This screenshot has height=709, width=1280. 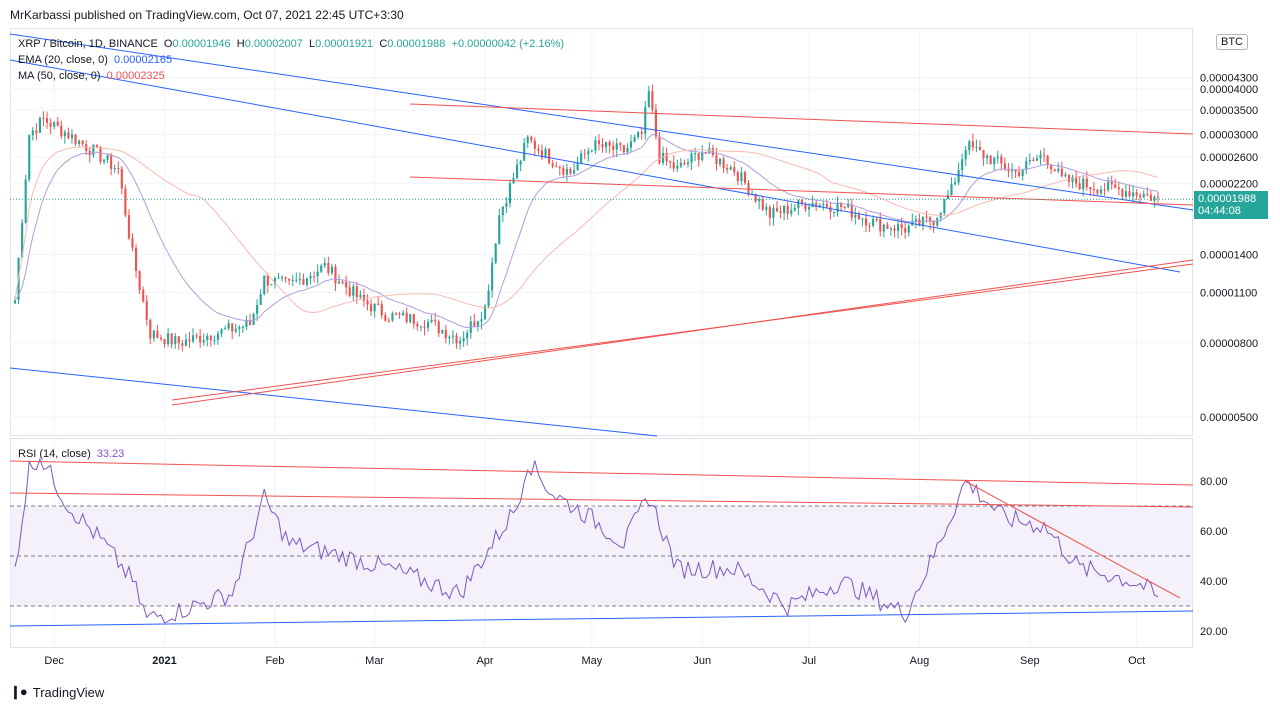 What do you see at coordinates (201, 44) in the screenshot?
I see `open-value: 0.00001946` at bounding box center [201, 44].